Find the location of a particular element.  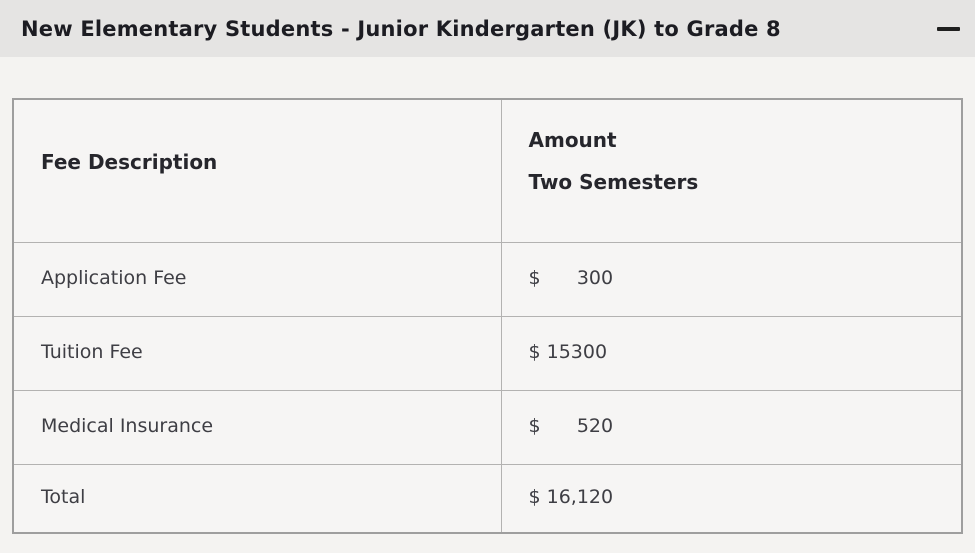

fee-description-column-header: Fee Description is located at coordinates (257, 170).